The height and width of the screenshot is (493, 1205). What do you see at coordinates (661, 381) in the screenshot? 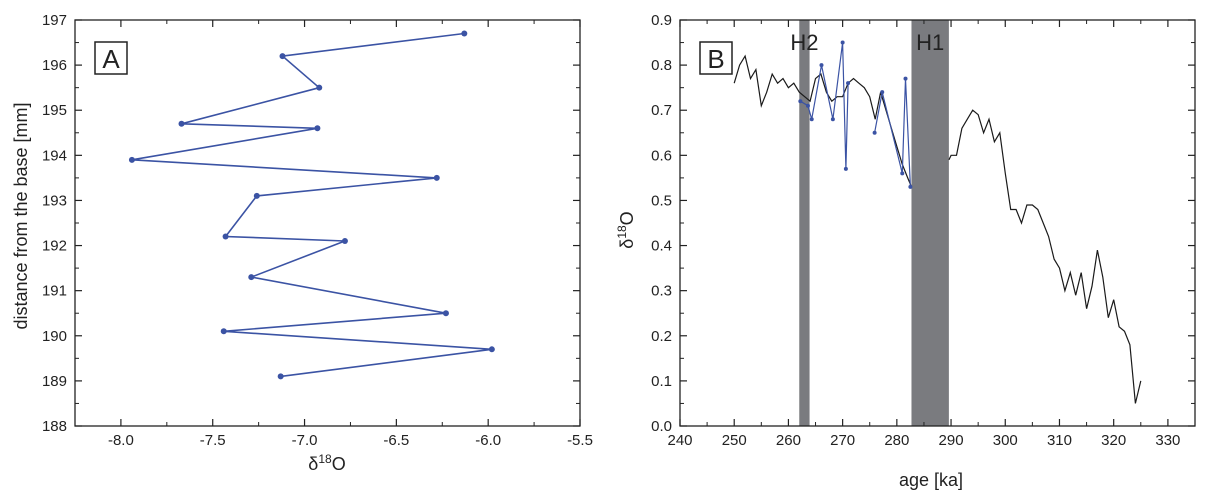
I see `panel-b-y-tick-label: 0.1` at bounding box center [661, 381].